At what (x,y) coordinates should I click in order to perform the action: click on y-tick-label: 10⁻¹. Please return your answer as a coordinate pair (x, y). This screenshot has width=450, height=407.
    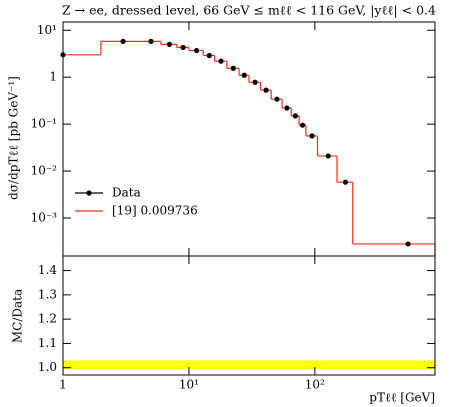
    Looking at the image, I should click on (44, 124).